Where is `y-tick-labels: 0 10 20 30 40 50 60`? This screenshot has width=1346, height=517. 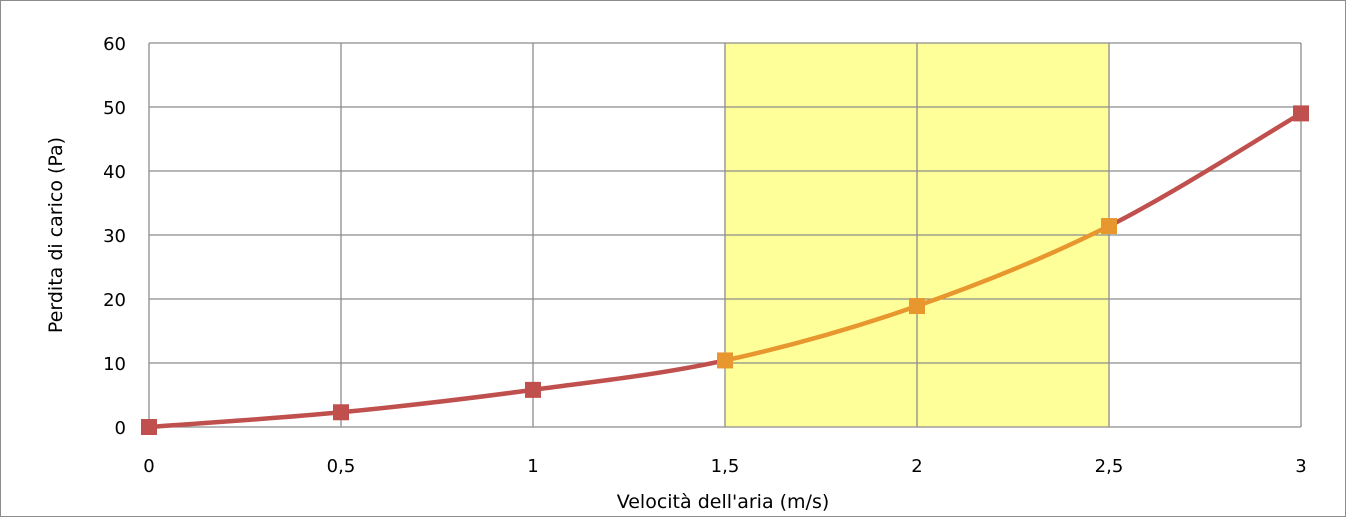
y-tick-labels: 0 10 20 30 40 50 60 is located at coordinates (114, 236).